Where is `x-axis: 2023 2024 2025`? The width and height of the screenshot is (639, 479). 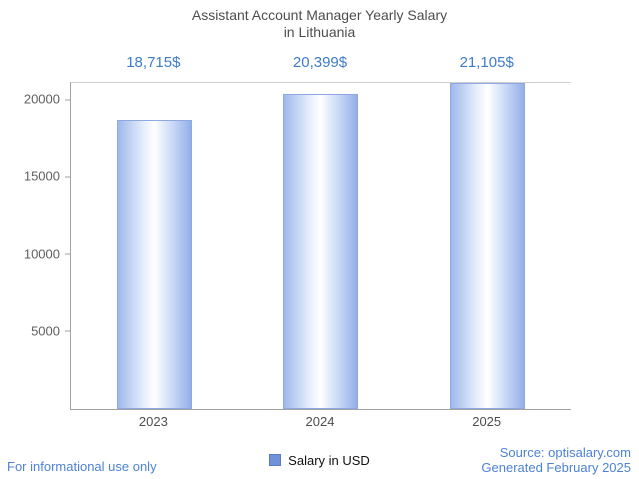
x-axis: 2023 2024 2025 is located at coordinates (320, 422).